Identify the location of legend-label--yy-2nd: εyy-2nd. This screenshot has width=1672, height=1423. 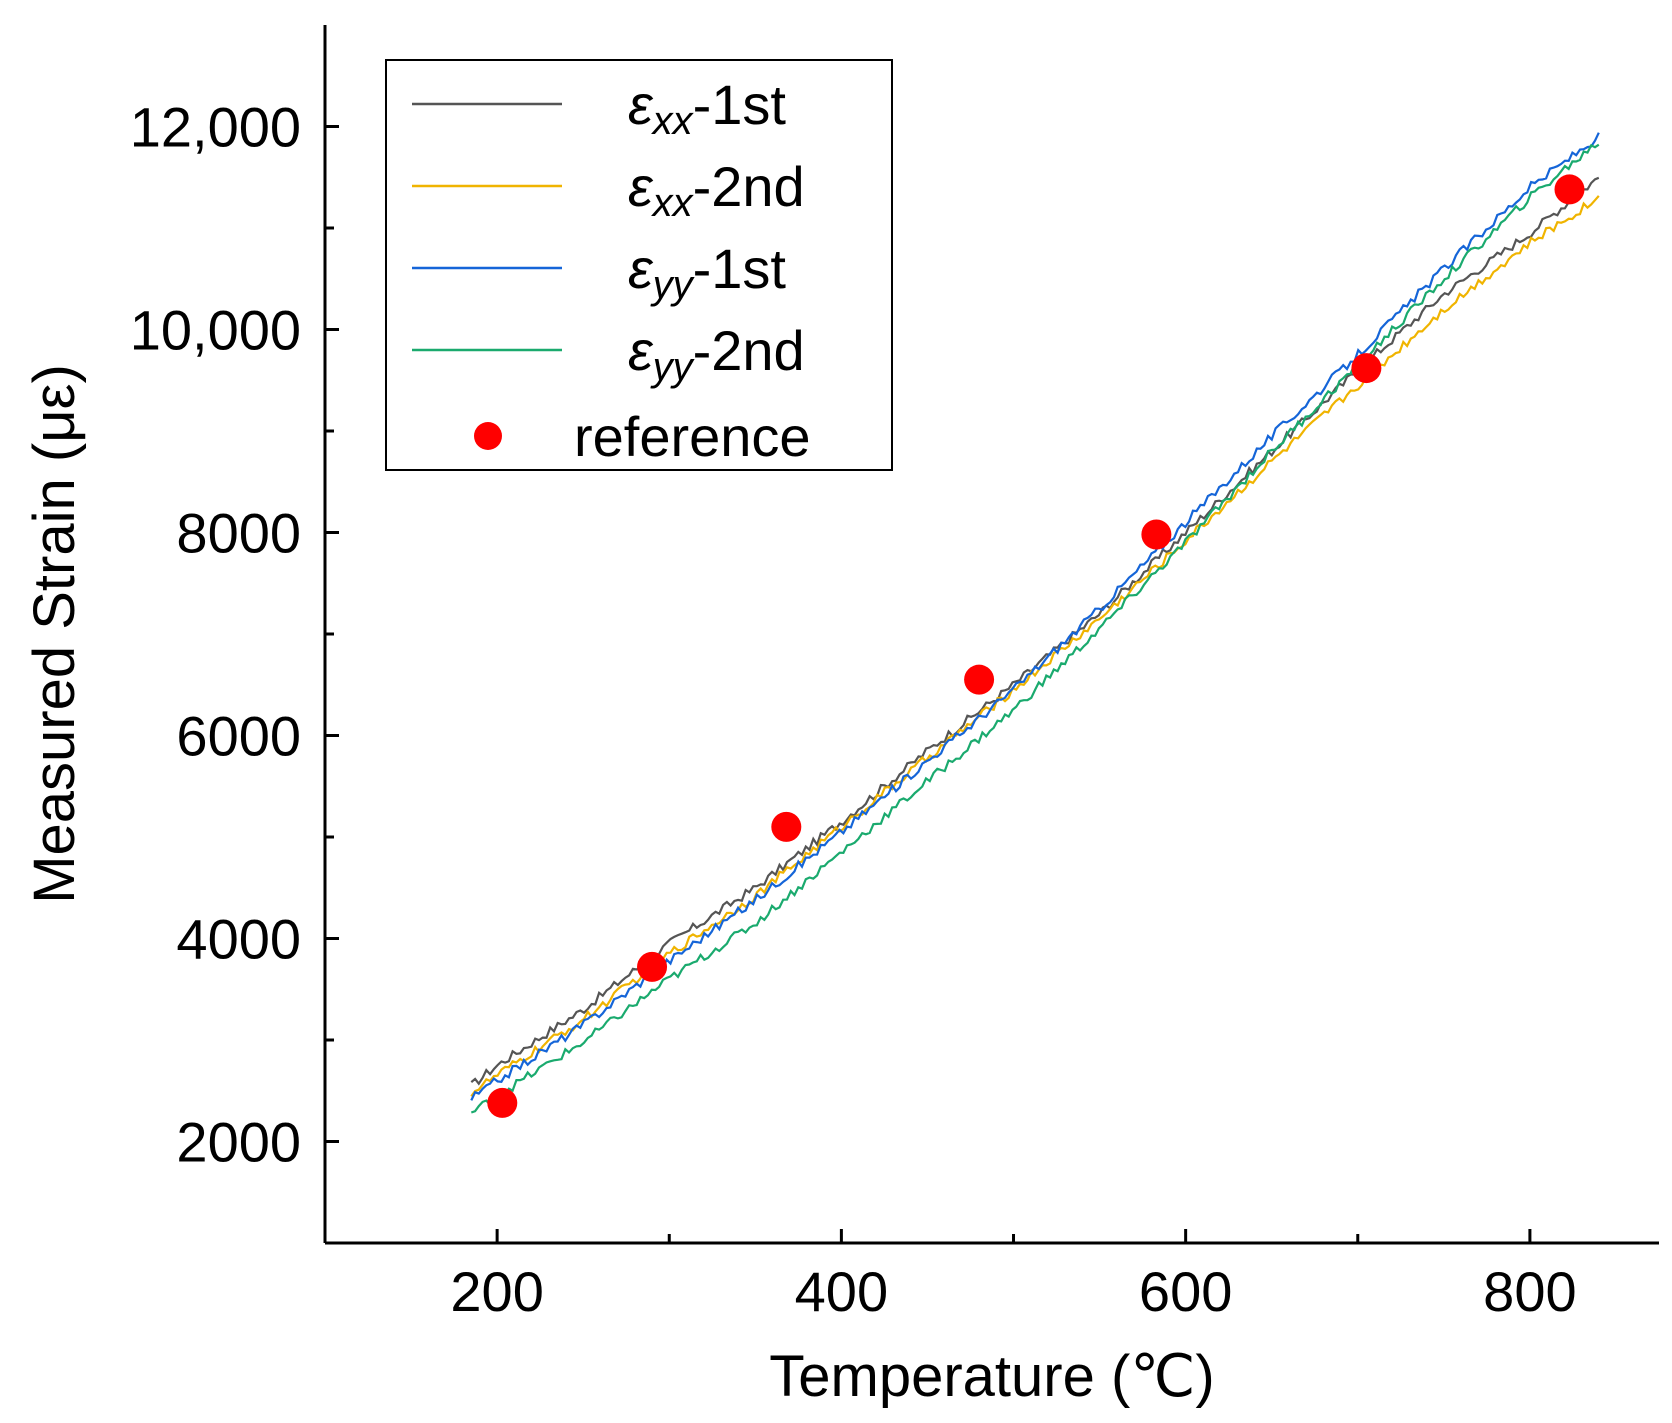
(716, 354).